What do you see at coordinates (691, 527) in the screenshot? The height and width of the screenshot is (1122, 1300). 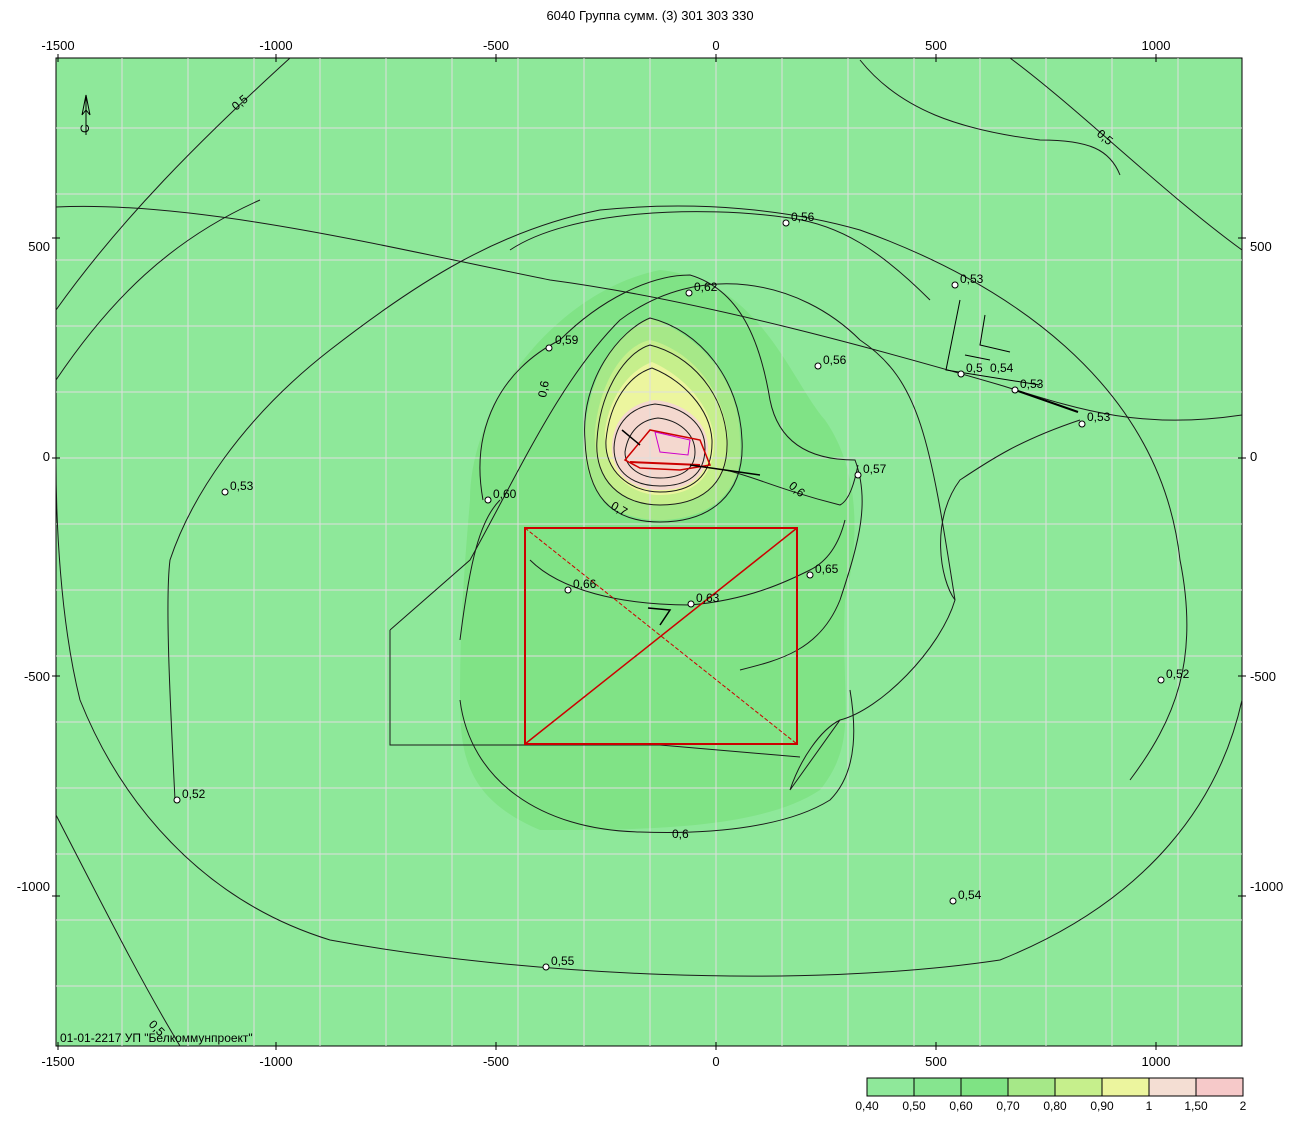 I see `site-black-marks` at bounding box center [691, 527].